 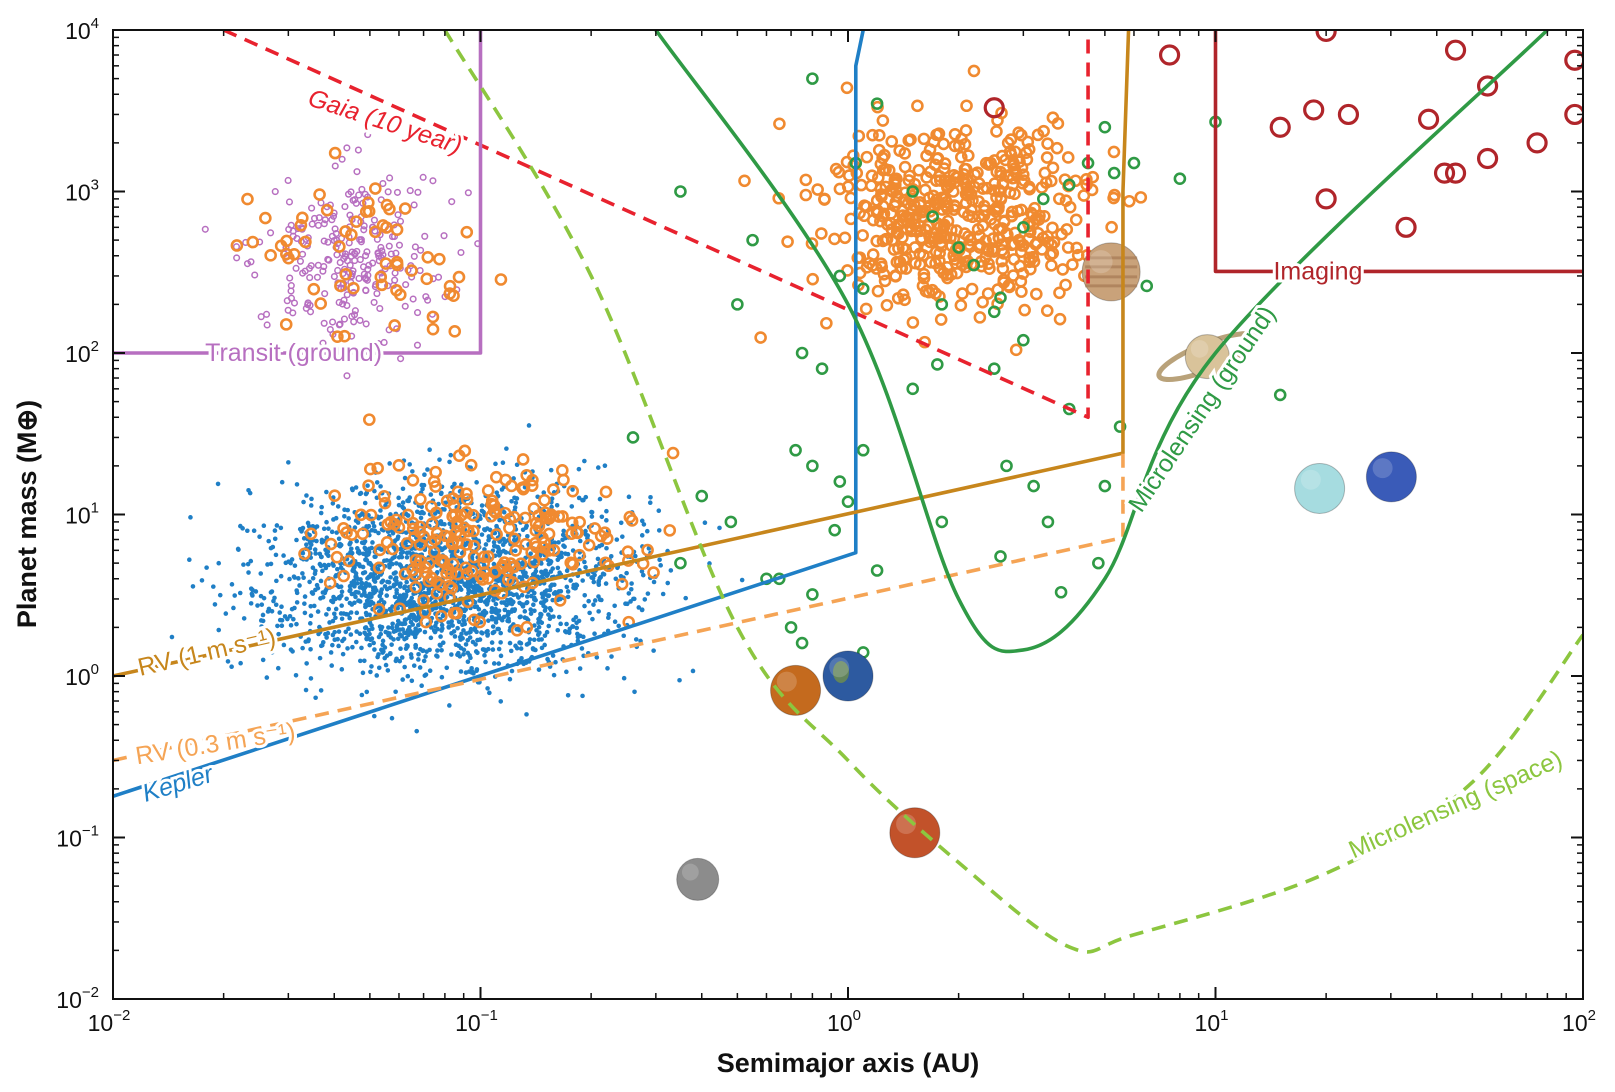 What do you see at coordinates (95, 508) in the screenshot?
I see `y-tick-exponent: 1` at bounding box center [95, 508].